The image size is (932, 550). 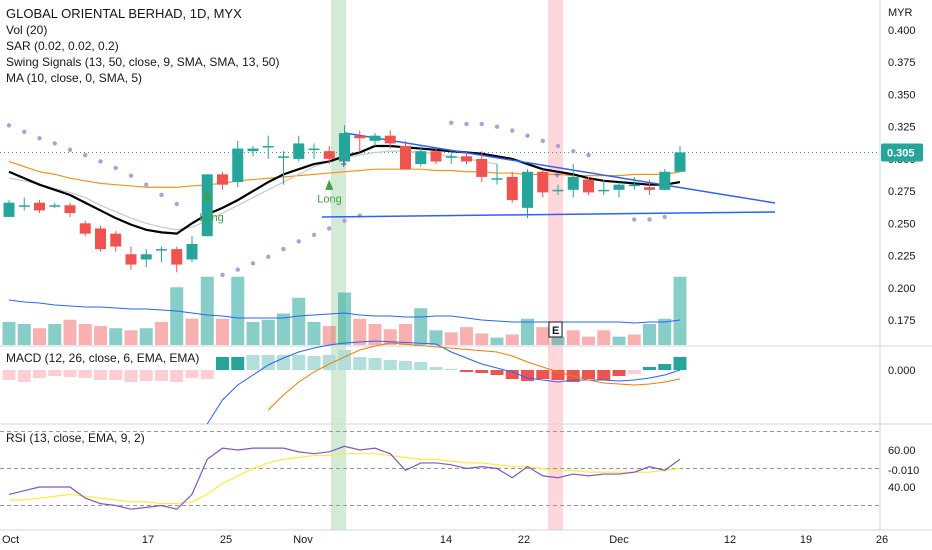 What do you see at coordinates (901, 153) in the screenshot?
I see `last-price-label: 0.305` at bounding box center [901, 153].